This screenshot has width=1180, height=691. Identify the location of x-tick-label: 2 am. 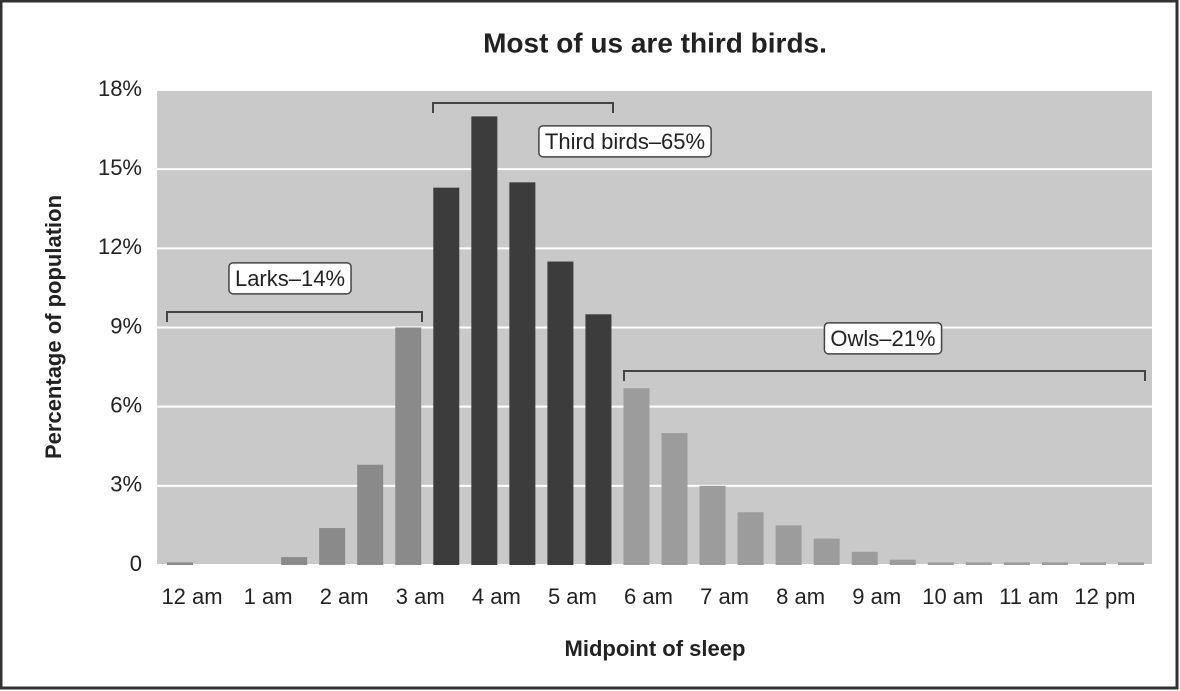
(344, 596).